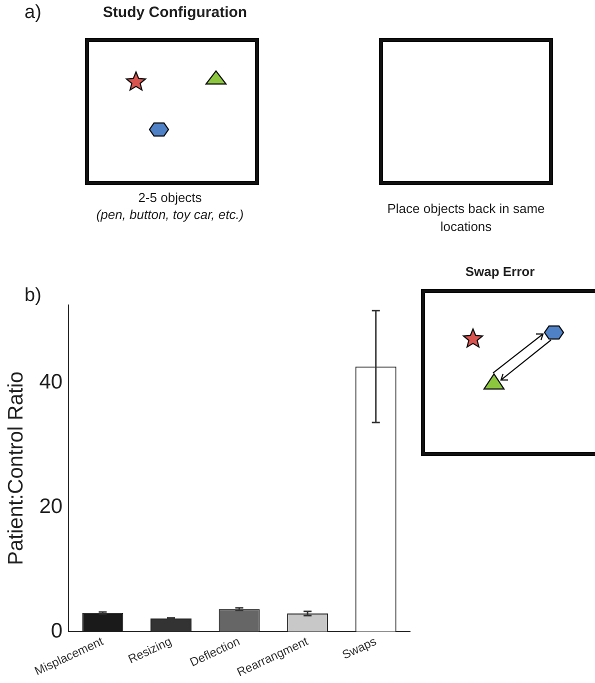  Describe the element at coordinates (500, 271) in the screenshot. I see `text: Swap Error` at that location.